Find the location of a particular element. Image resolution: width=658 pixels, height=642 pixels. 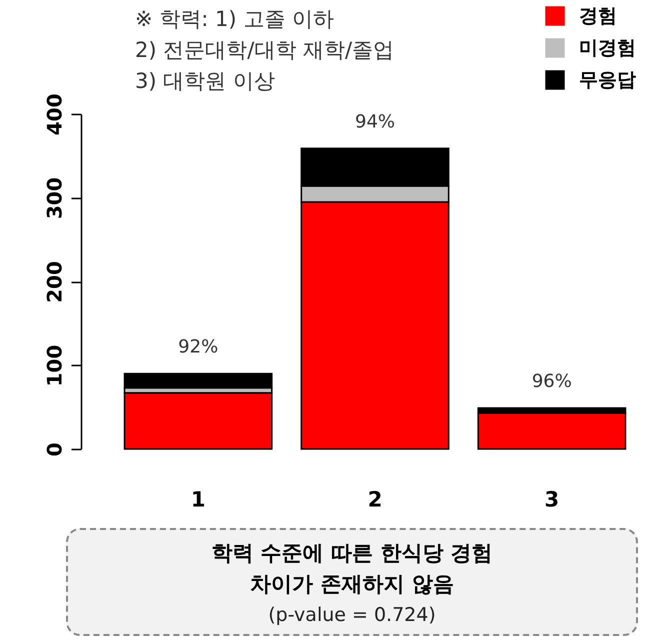

y-tick-label: 0 is located at coordinates (54, 449).